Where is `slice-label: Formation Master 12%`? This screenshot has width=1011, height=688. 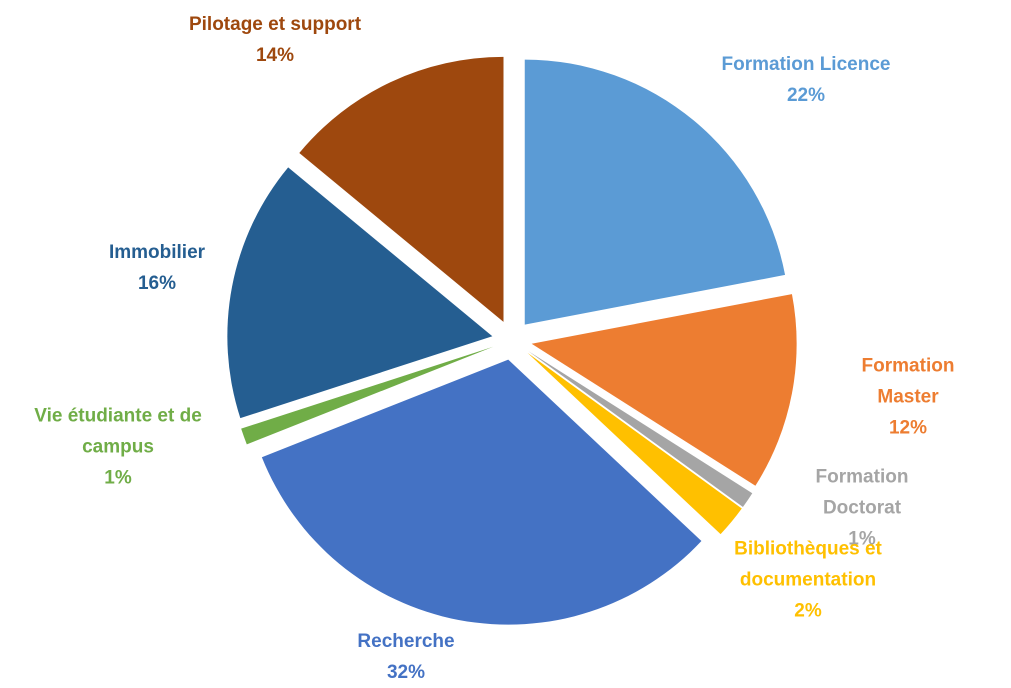 slice-label: Formation Master 12% is located at coordinates (908, 397).